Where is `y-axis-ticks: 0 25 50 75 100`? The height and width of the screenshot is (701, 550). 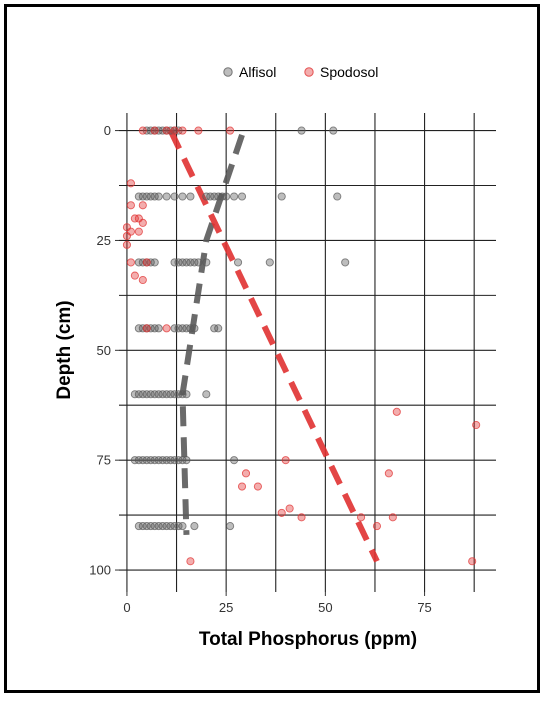 y-axis-ticks: 0 25 50 75 100 is located at coordinates (104, 350).